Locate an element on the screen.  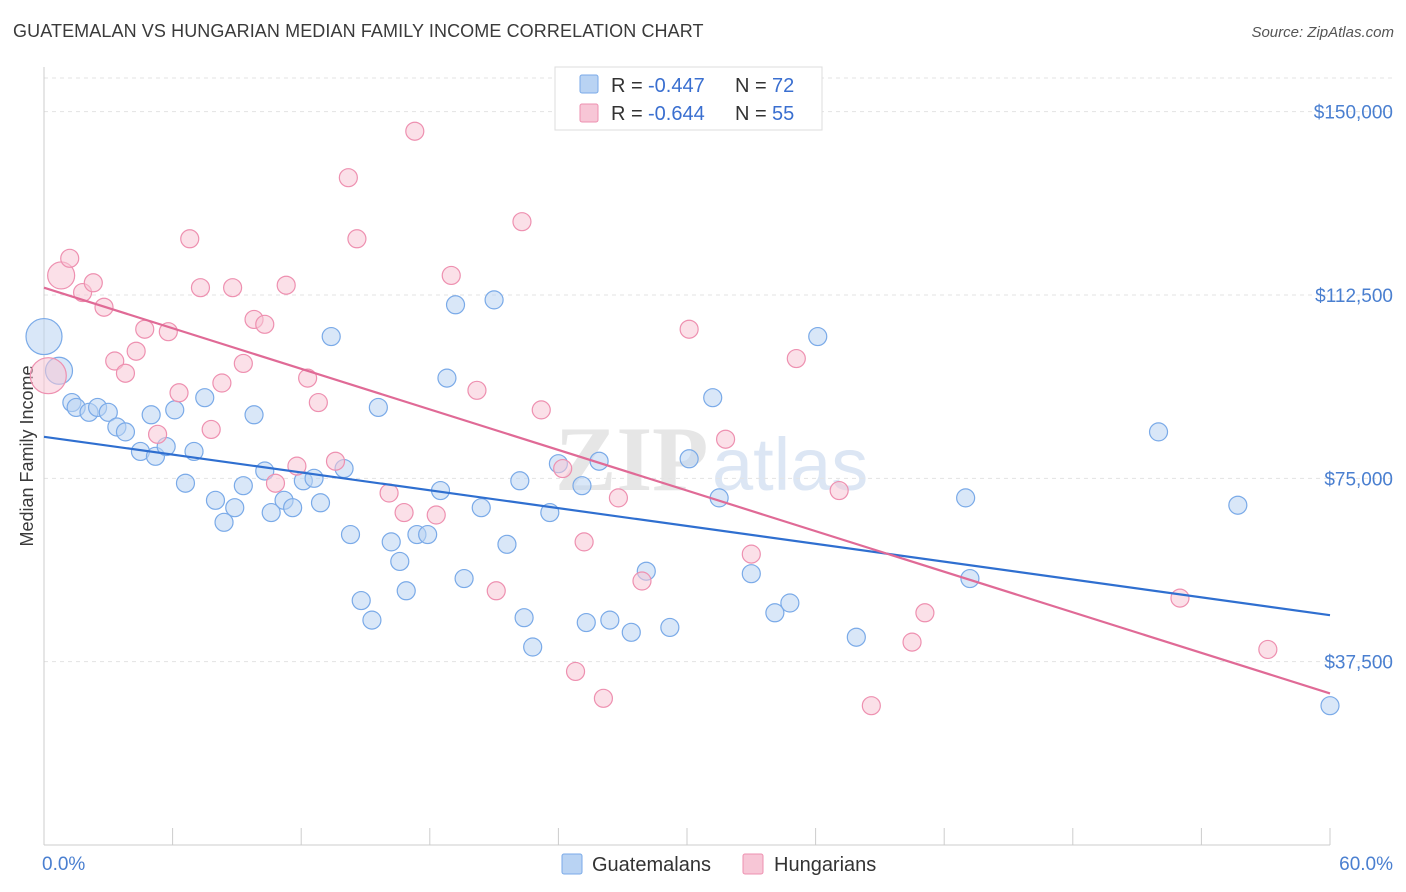
legend-n-value-1: 55 is located at coordinates (783, 114).